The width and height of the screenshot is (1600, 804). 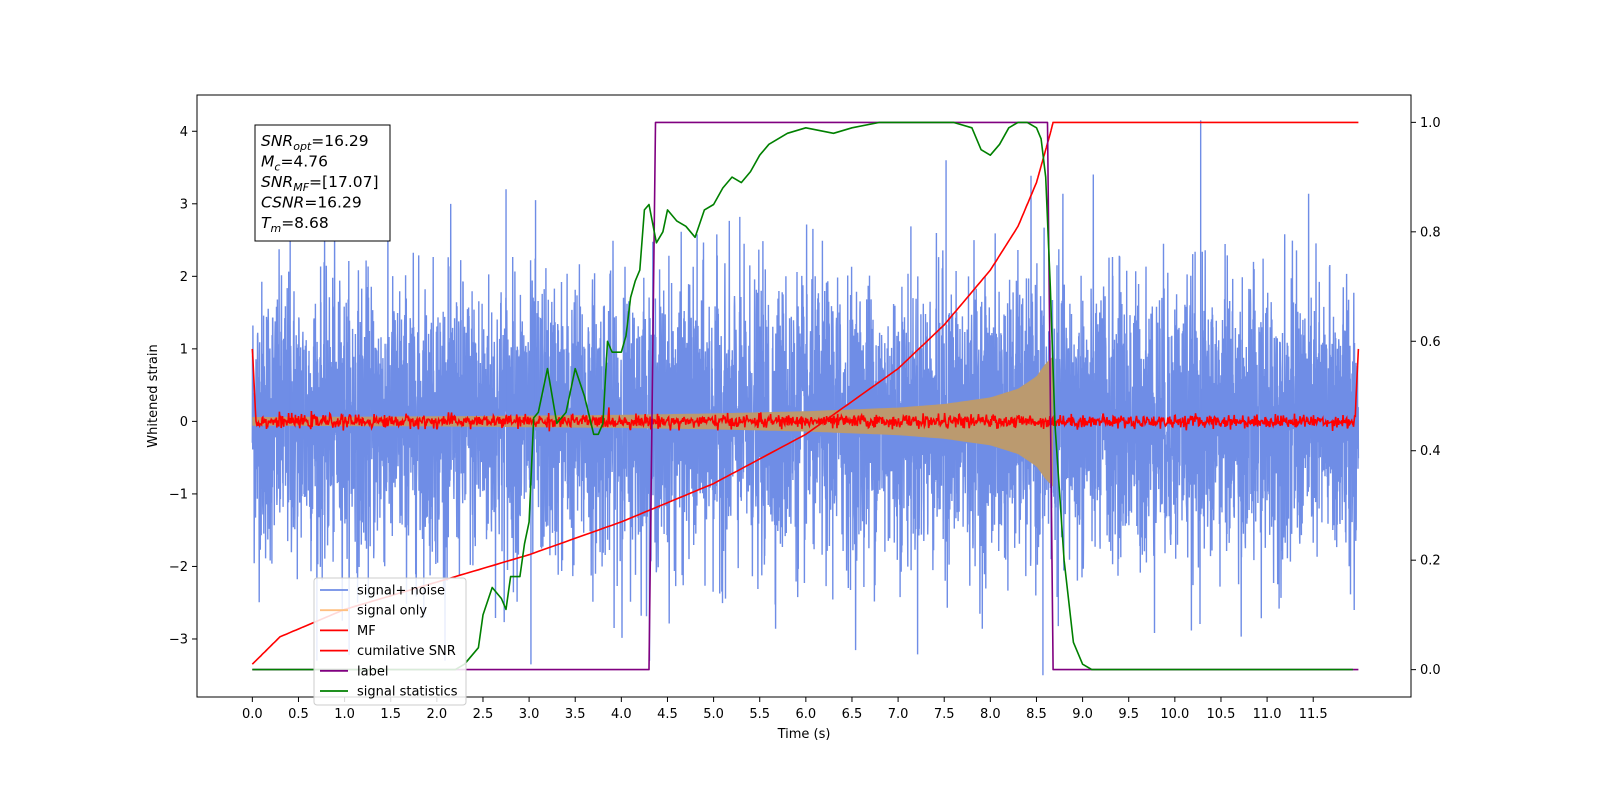 What do you see at coordinates (266, 223) in the screenshot?
I see `info-box-symbol: T` at bounding box center [266, 223].